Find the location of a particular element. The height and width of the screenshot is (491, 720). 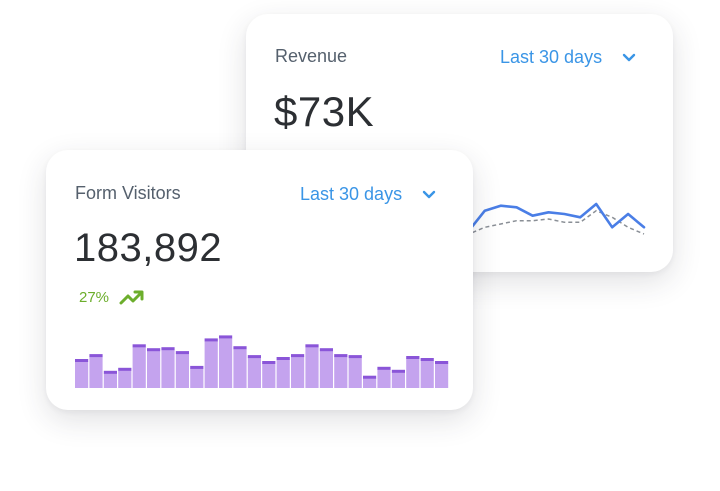

form-visitors-bar-chart is located at coordinates (262, 361).